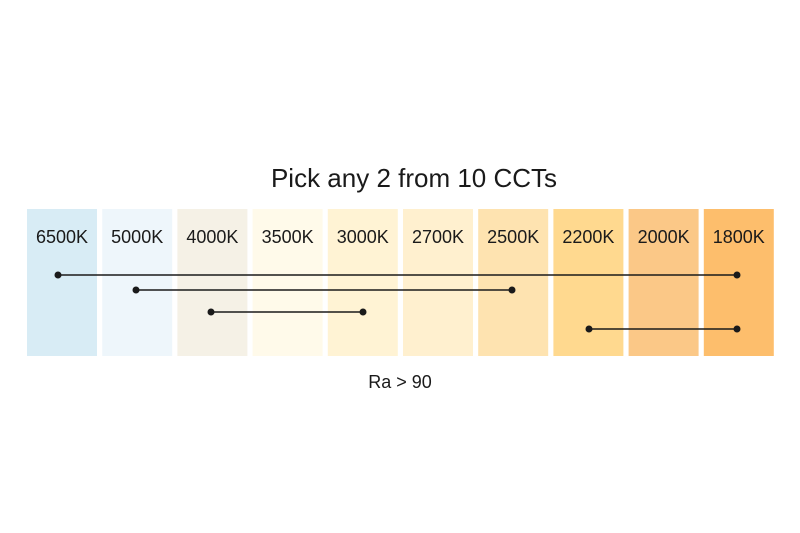 The width and height of the screenshot is (800, 533). What do you see at coordinates (400, 382) in the screenshot?
I see `footnote: Ra > 90` at bounding box center [400, 382].